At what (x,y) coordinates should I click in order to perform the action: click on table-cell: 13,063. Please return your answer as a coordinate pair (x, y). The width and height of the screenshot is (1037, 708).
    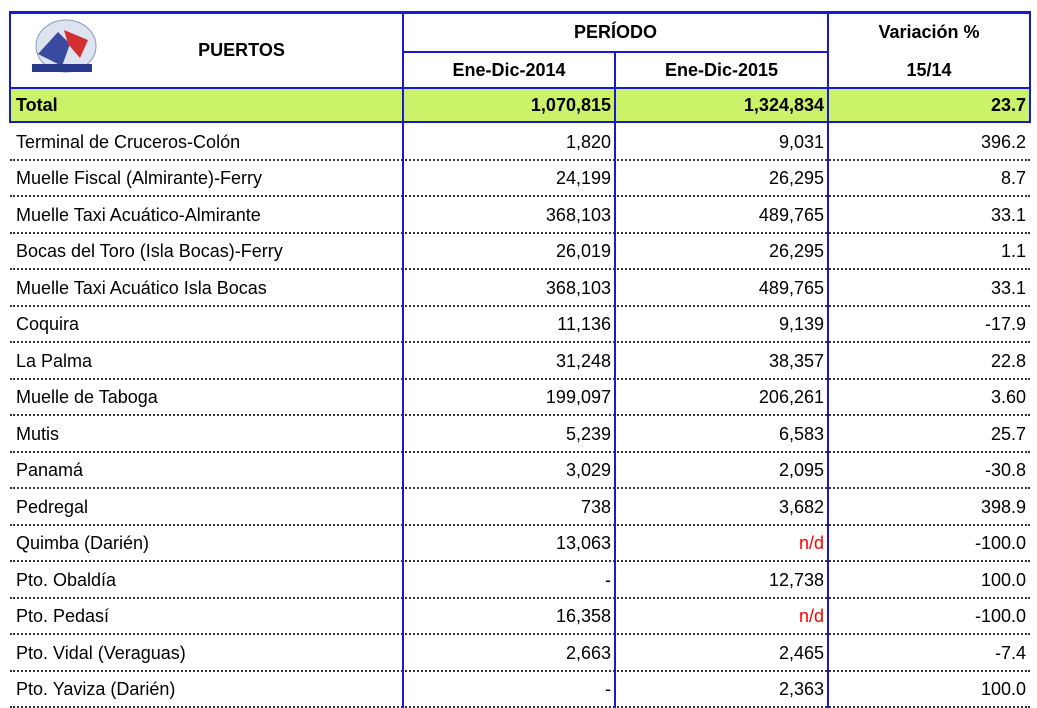
    Looking at the image, I should click on (583, 543).